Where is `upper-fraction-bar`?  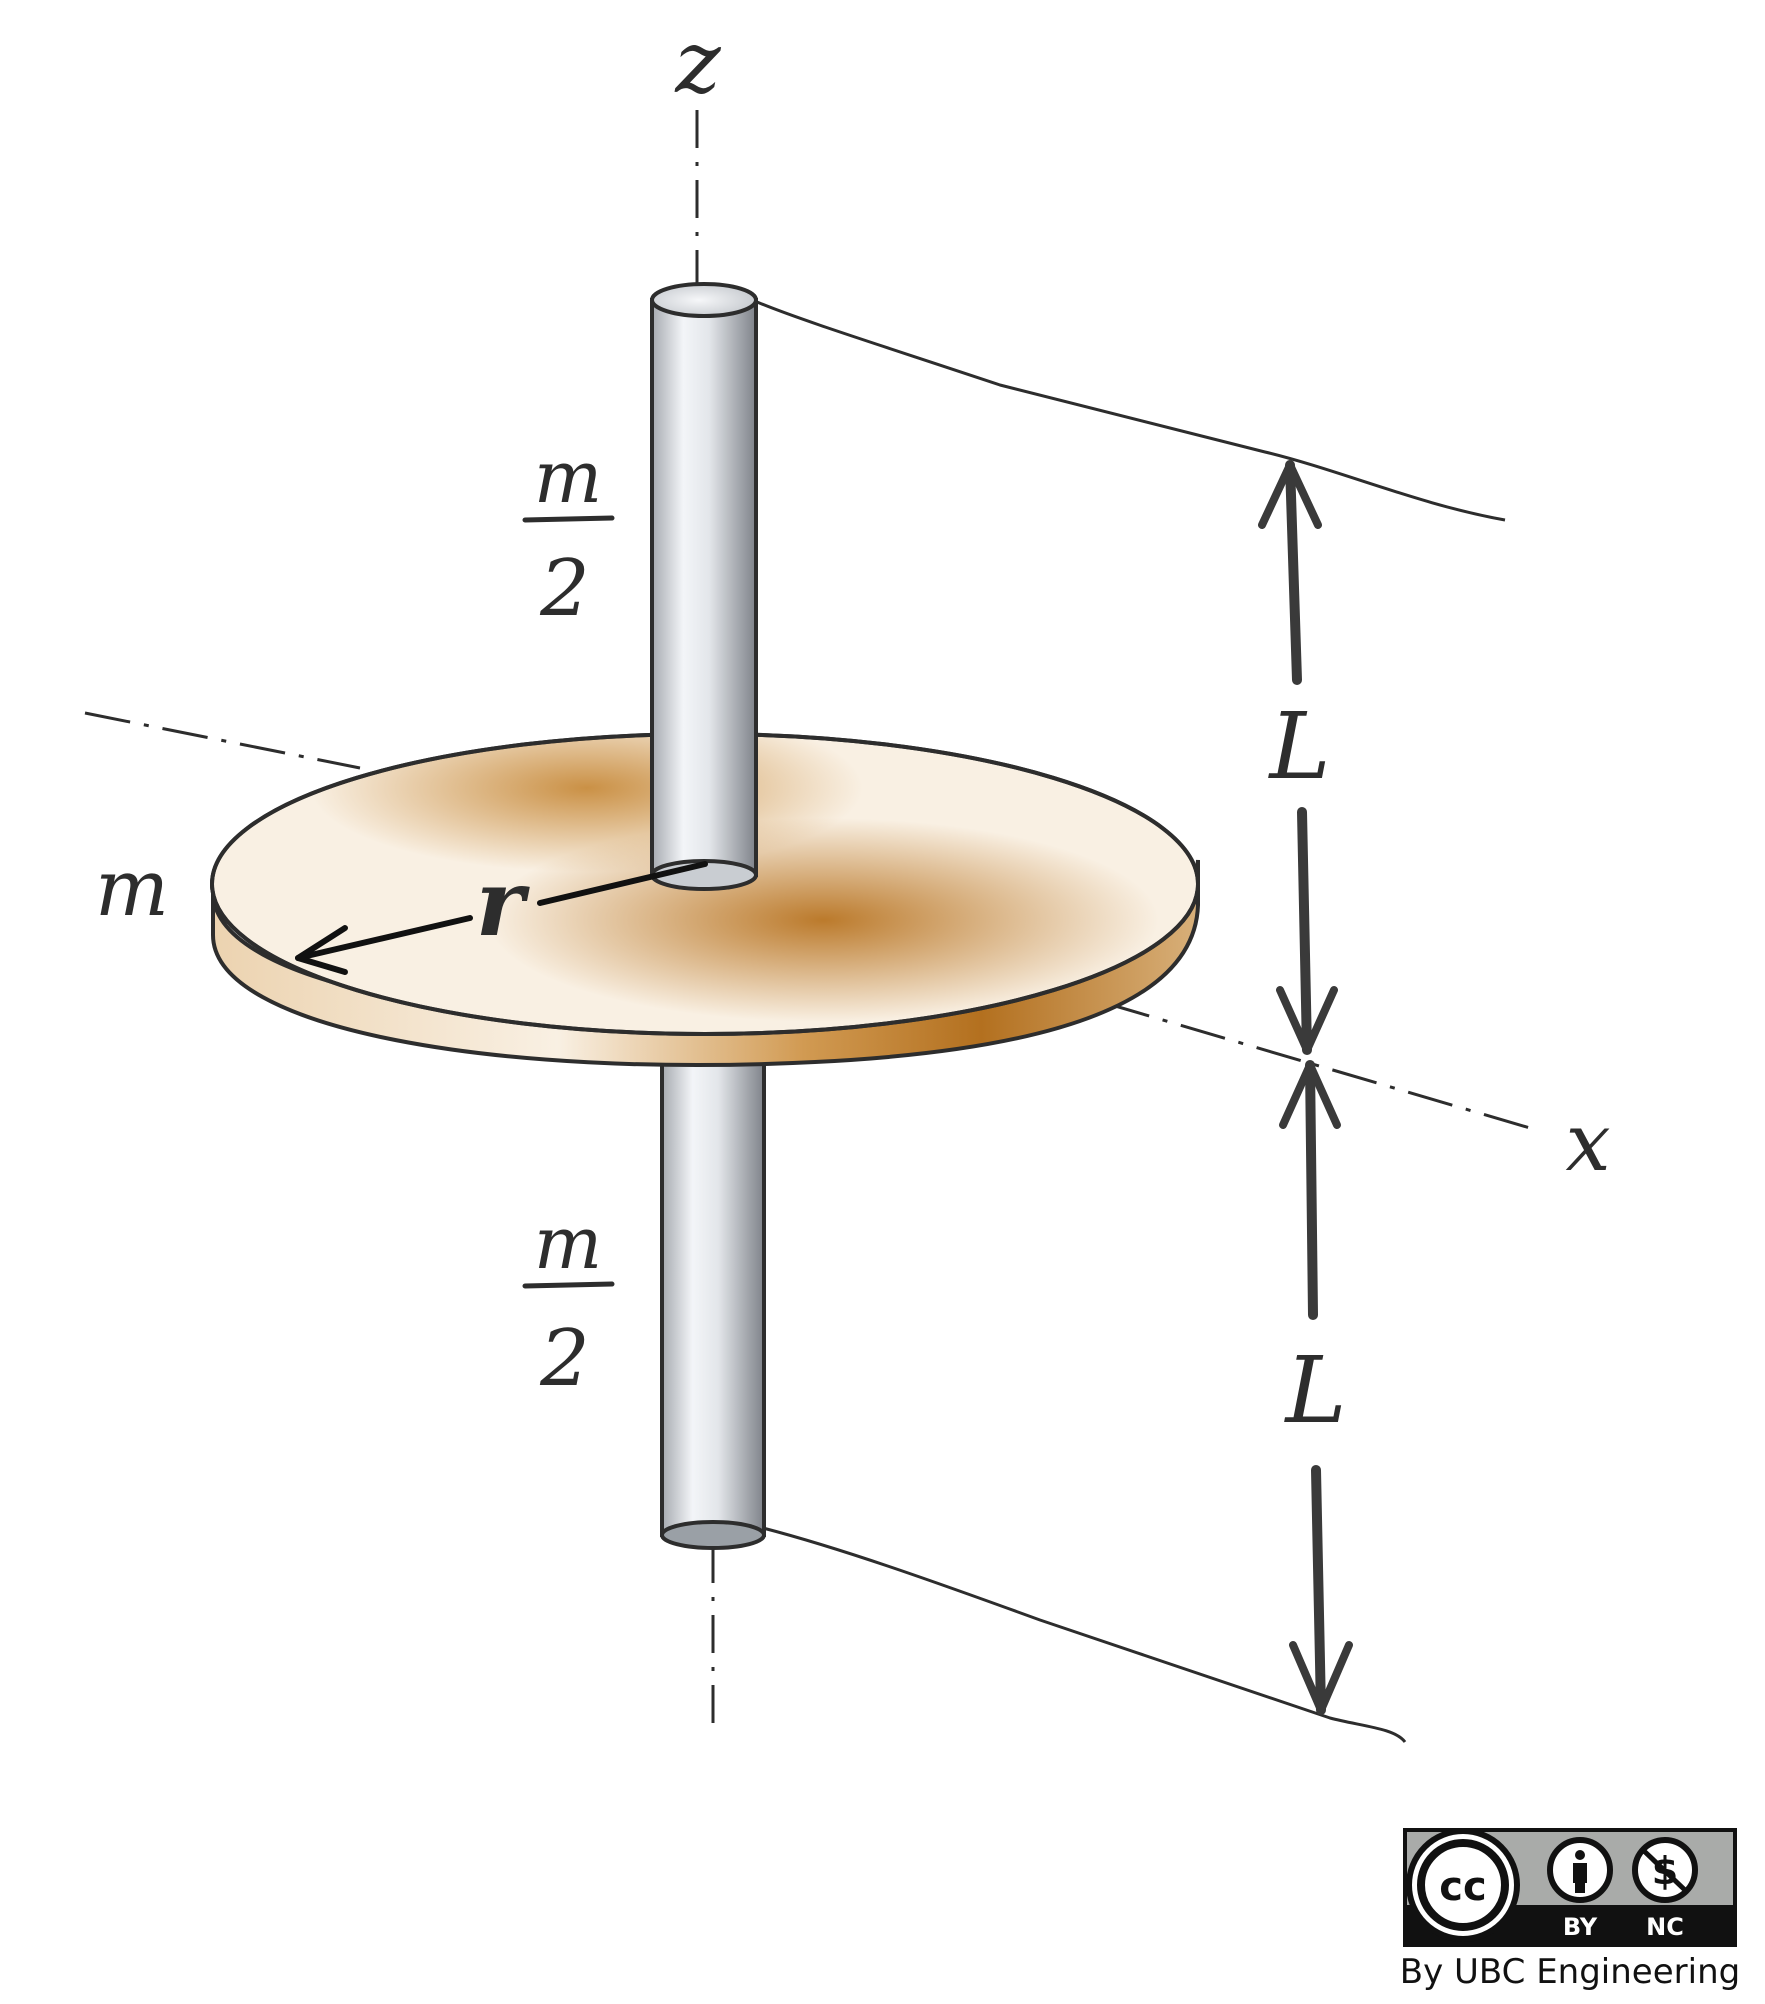
upper-fraction-bar is located at coordinates (568, 519).